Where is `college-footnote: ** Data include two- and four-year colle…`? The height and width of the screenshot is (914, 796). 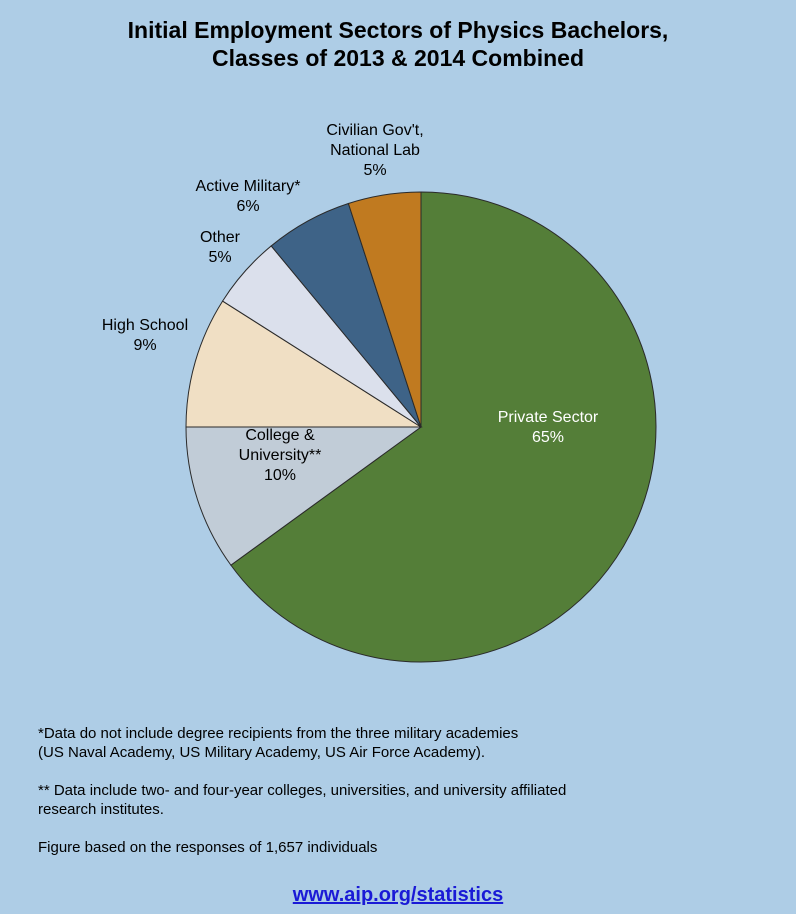
college-footnote: ** Data include two- and four-year colle… is located at coordinates (302, 800).